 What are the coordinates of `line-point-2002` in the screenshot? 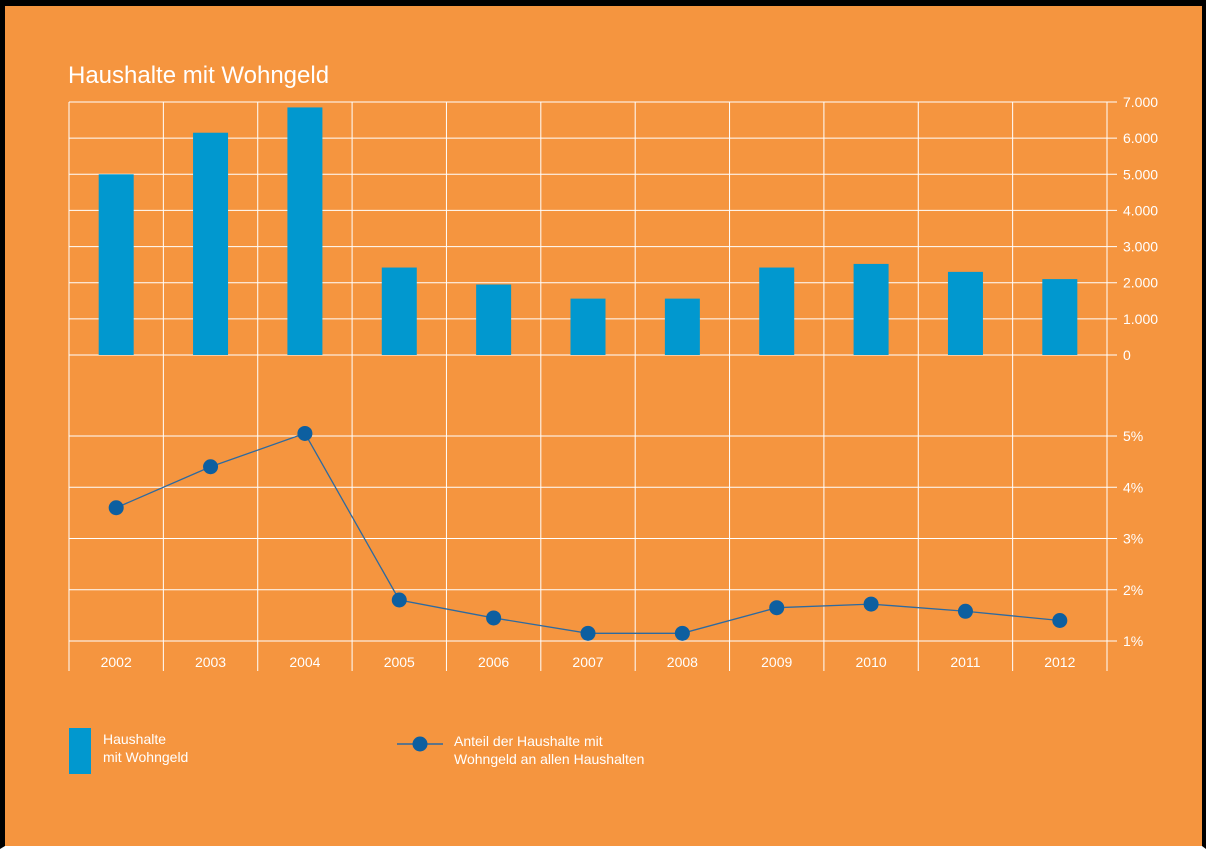 It's located at (116, 507).